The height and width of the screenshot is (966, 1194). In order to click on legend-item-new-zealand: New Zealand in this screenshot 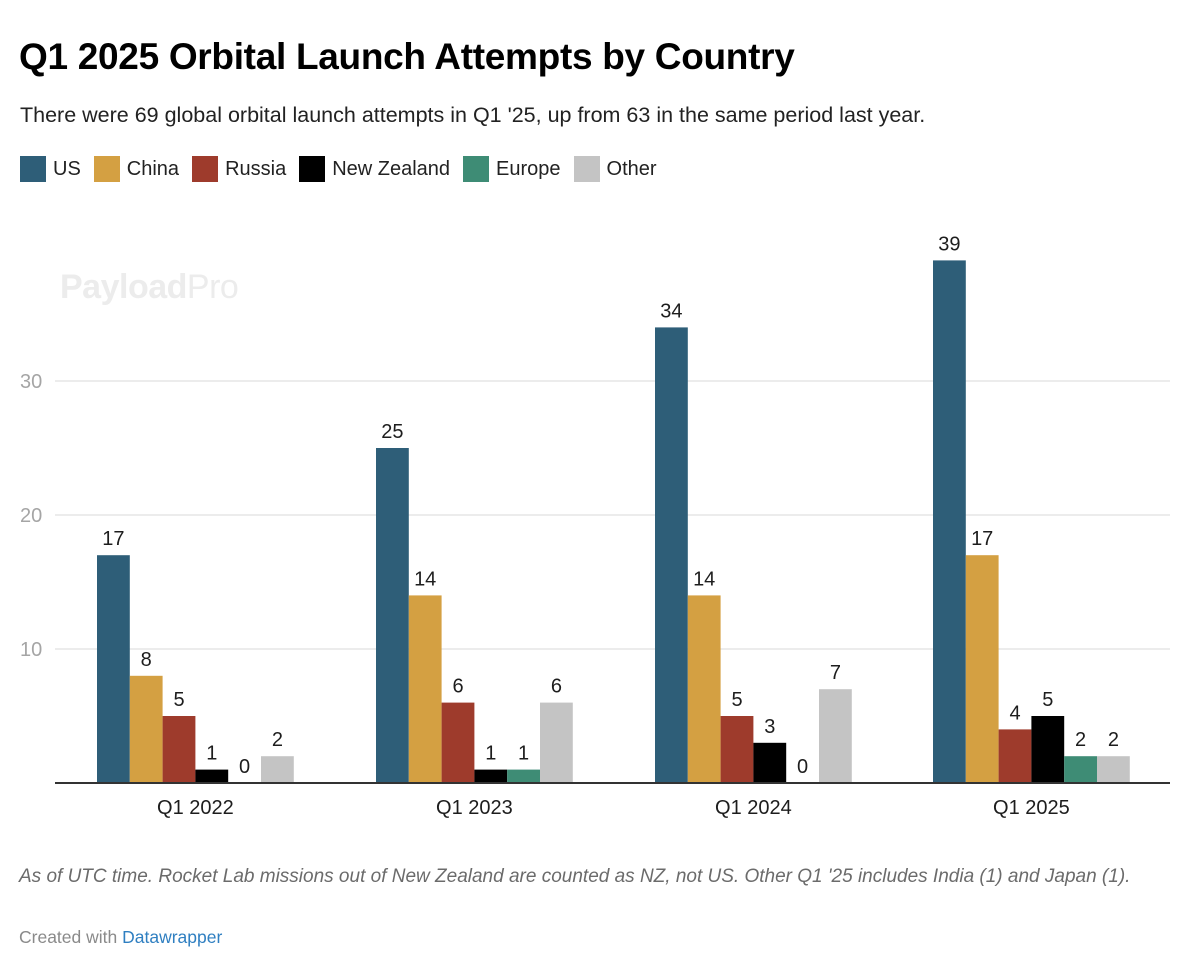, I will do `click(374, 169)`.